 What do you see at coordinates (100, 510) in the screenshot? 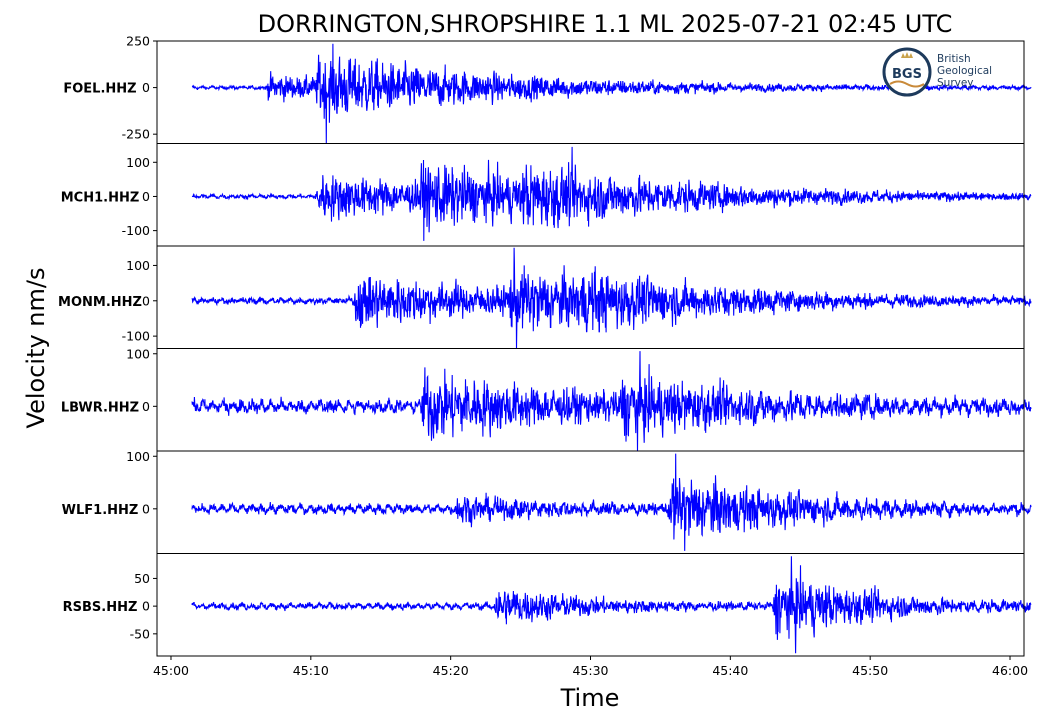
I see `station-label: WLF1.HHZ` at bounding box center [100, 510].